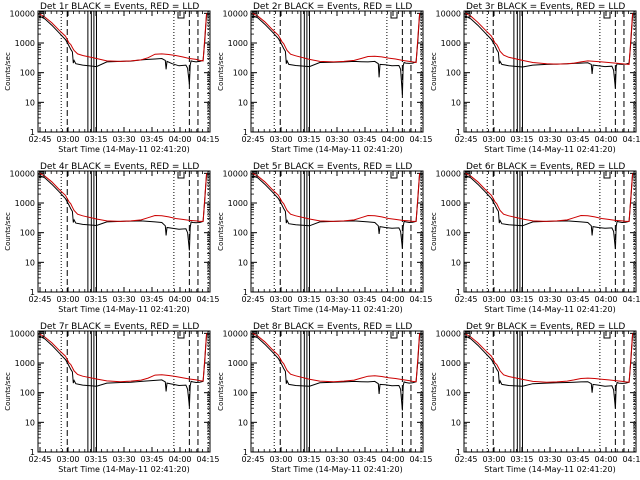  What do you see at coordinates (332, 7) in the screenshot?
I see `panel-title: Det 2r BLACK = Events, RED = LLD` at bounding box center [332, 7].